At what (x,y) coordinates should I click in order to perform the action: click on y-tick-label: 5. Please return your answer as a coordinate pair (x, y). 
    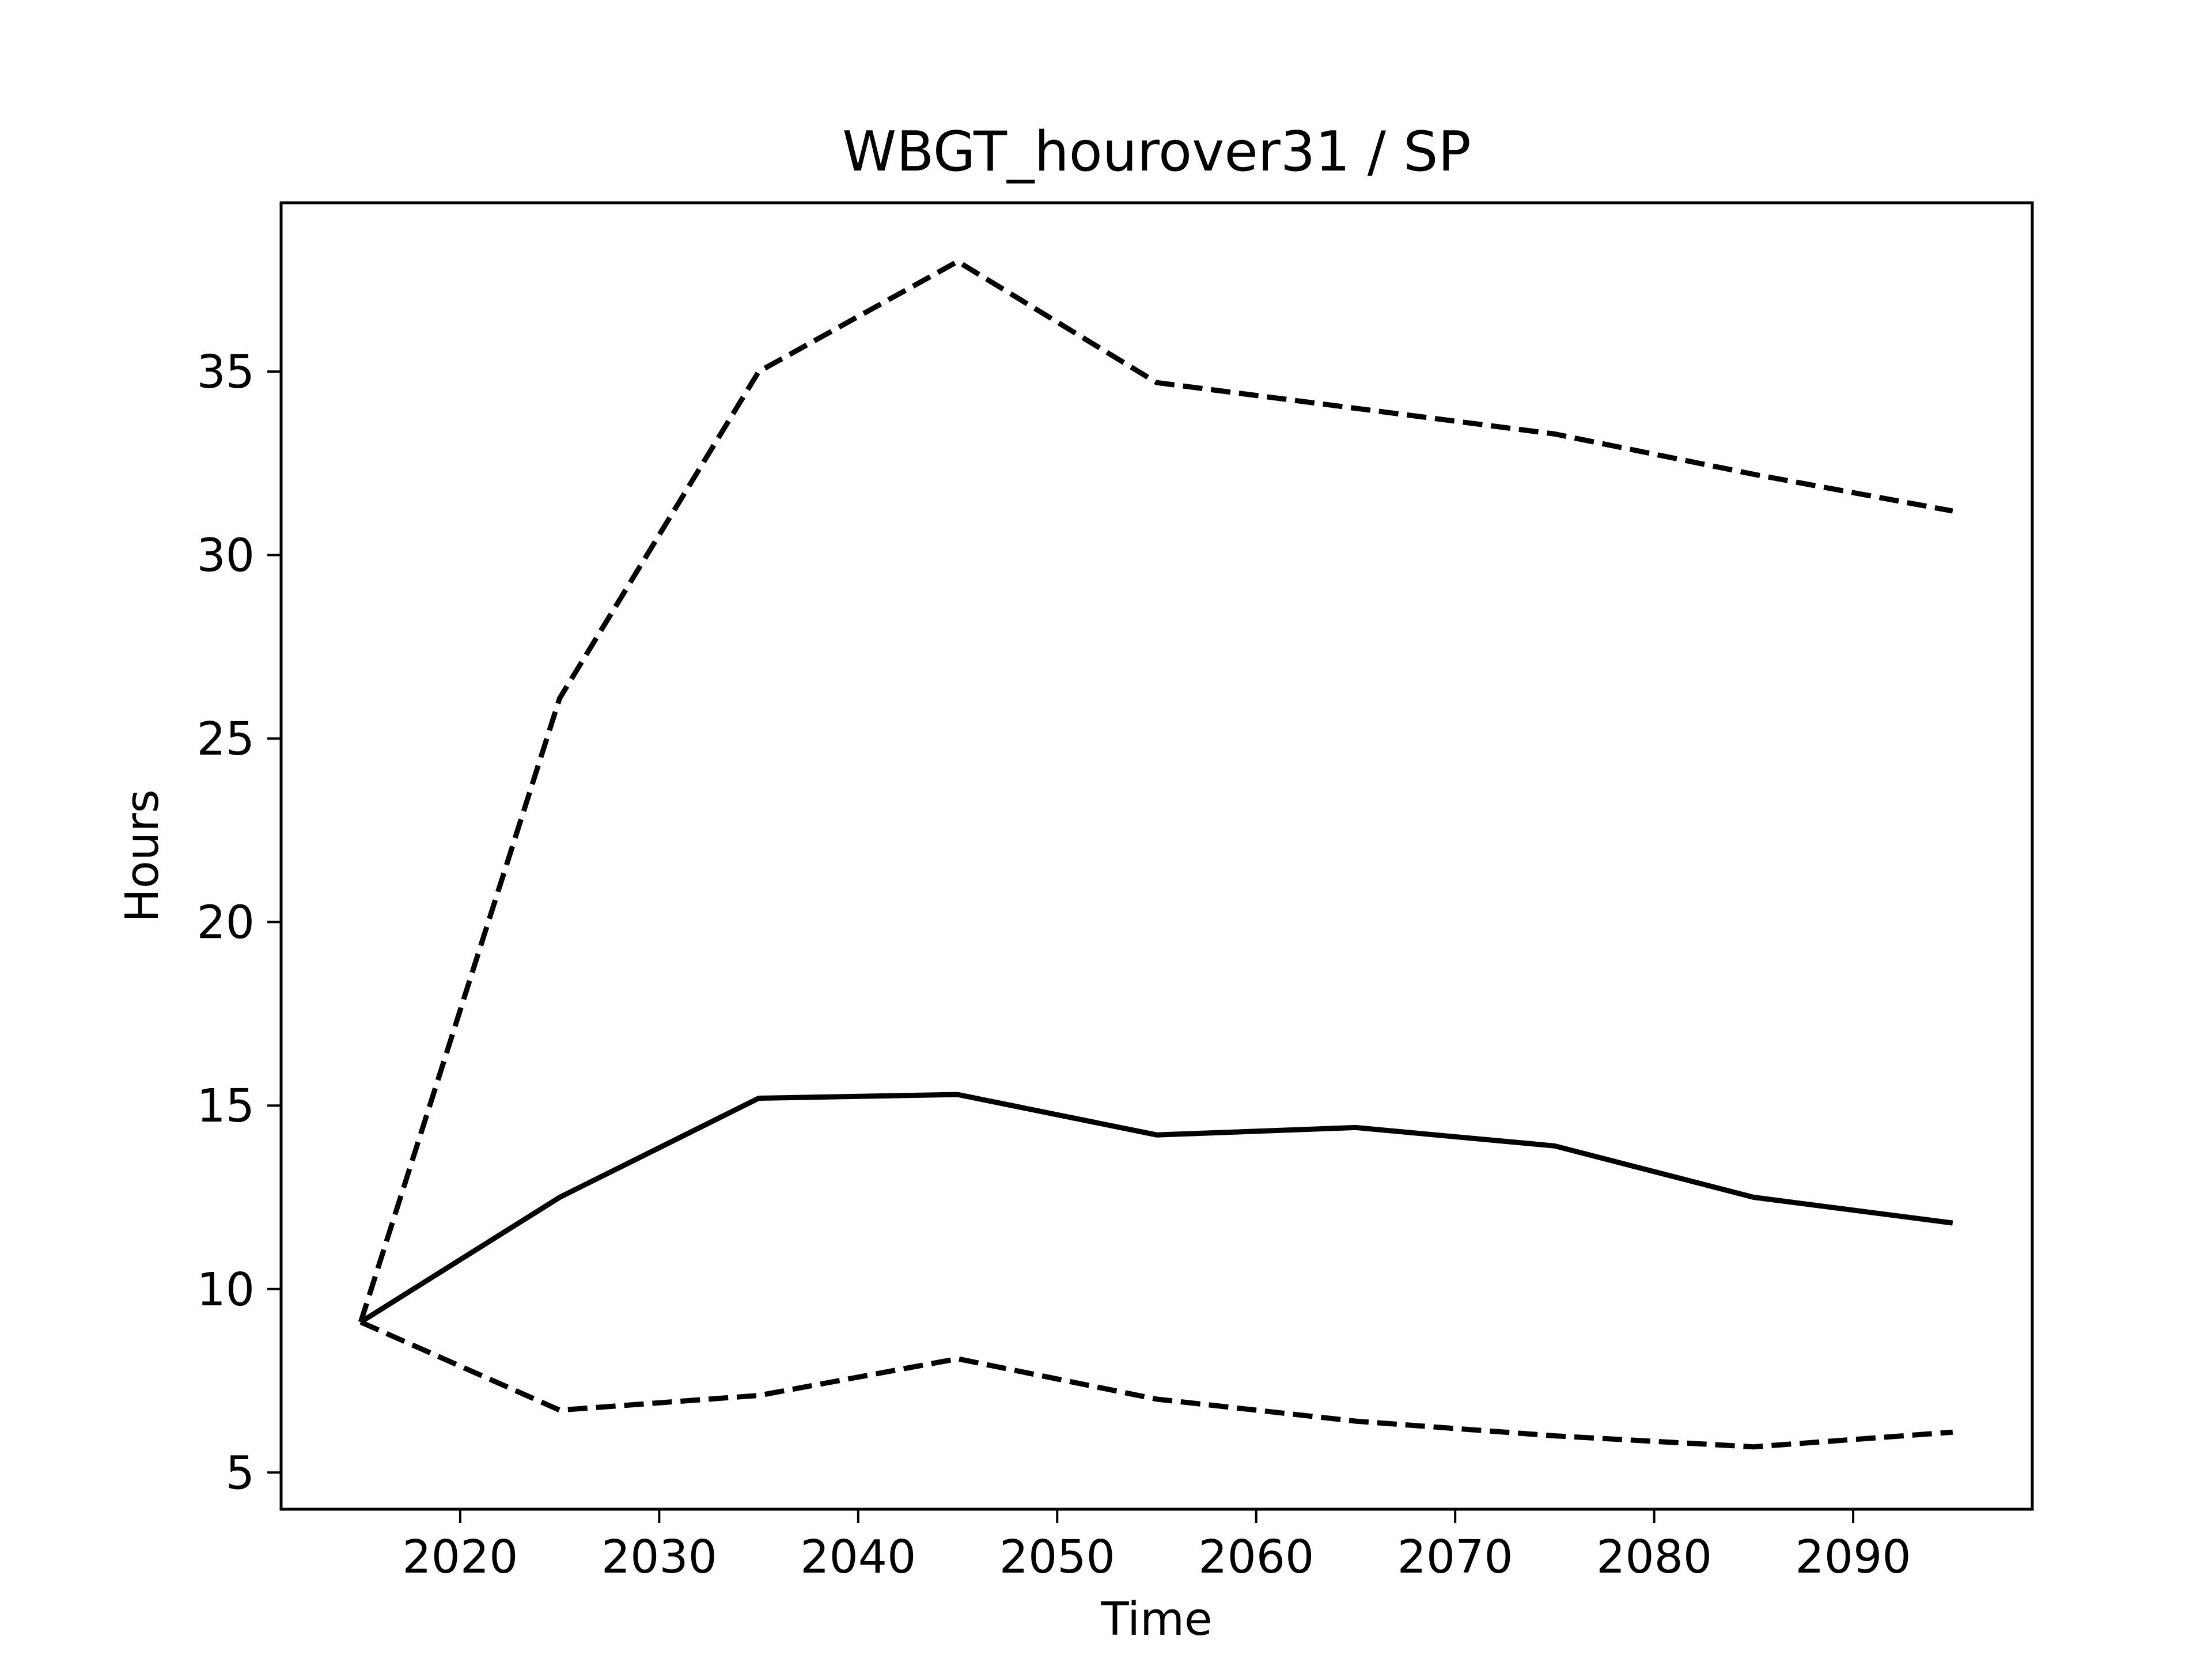
    Looking at the image, I should click on (240, 1472).